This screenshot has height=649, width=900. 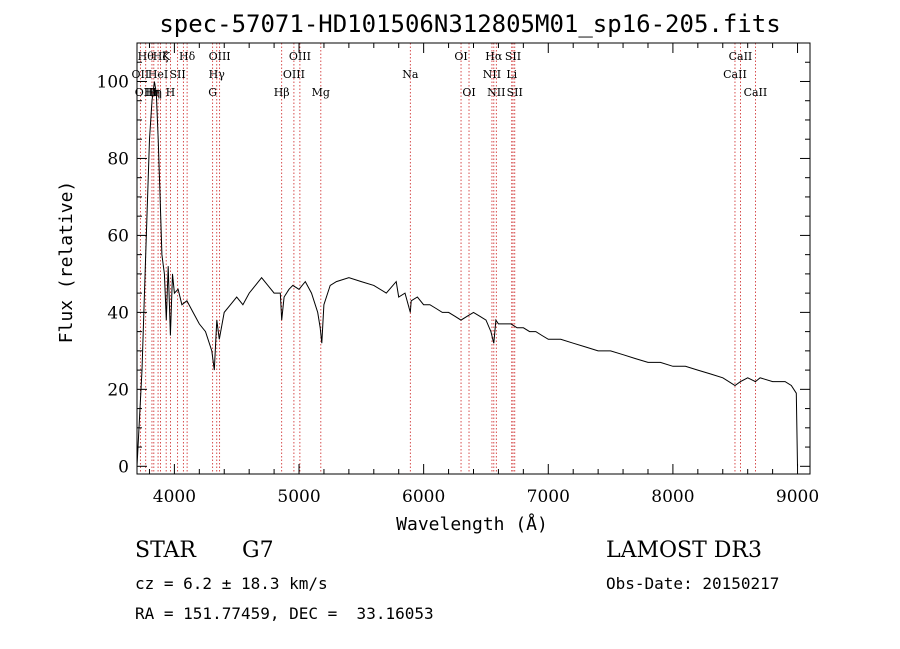 I want to click on line-label: Hα, so click(x=494, y=56).